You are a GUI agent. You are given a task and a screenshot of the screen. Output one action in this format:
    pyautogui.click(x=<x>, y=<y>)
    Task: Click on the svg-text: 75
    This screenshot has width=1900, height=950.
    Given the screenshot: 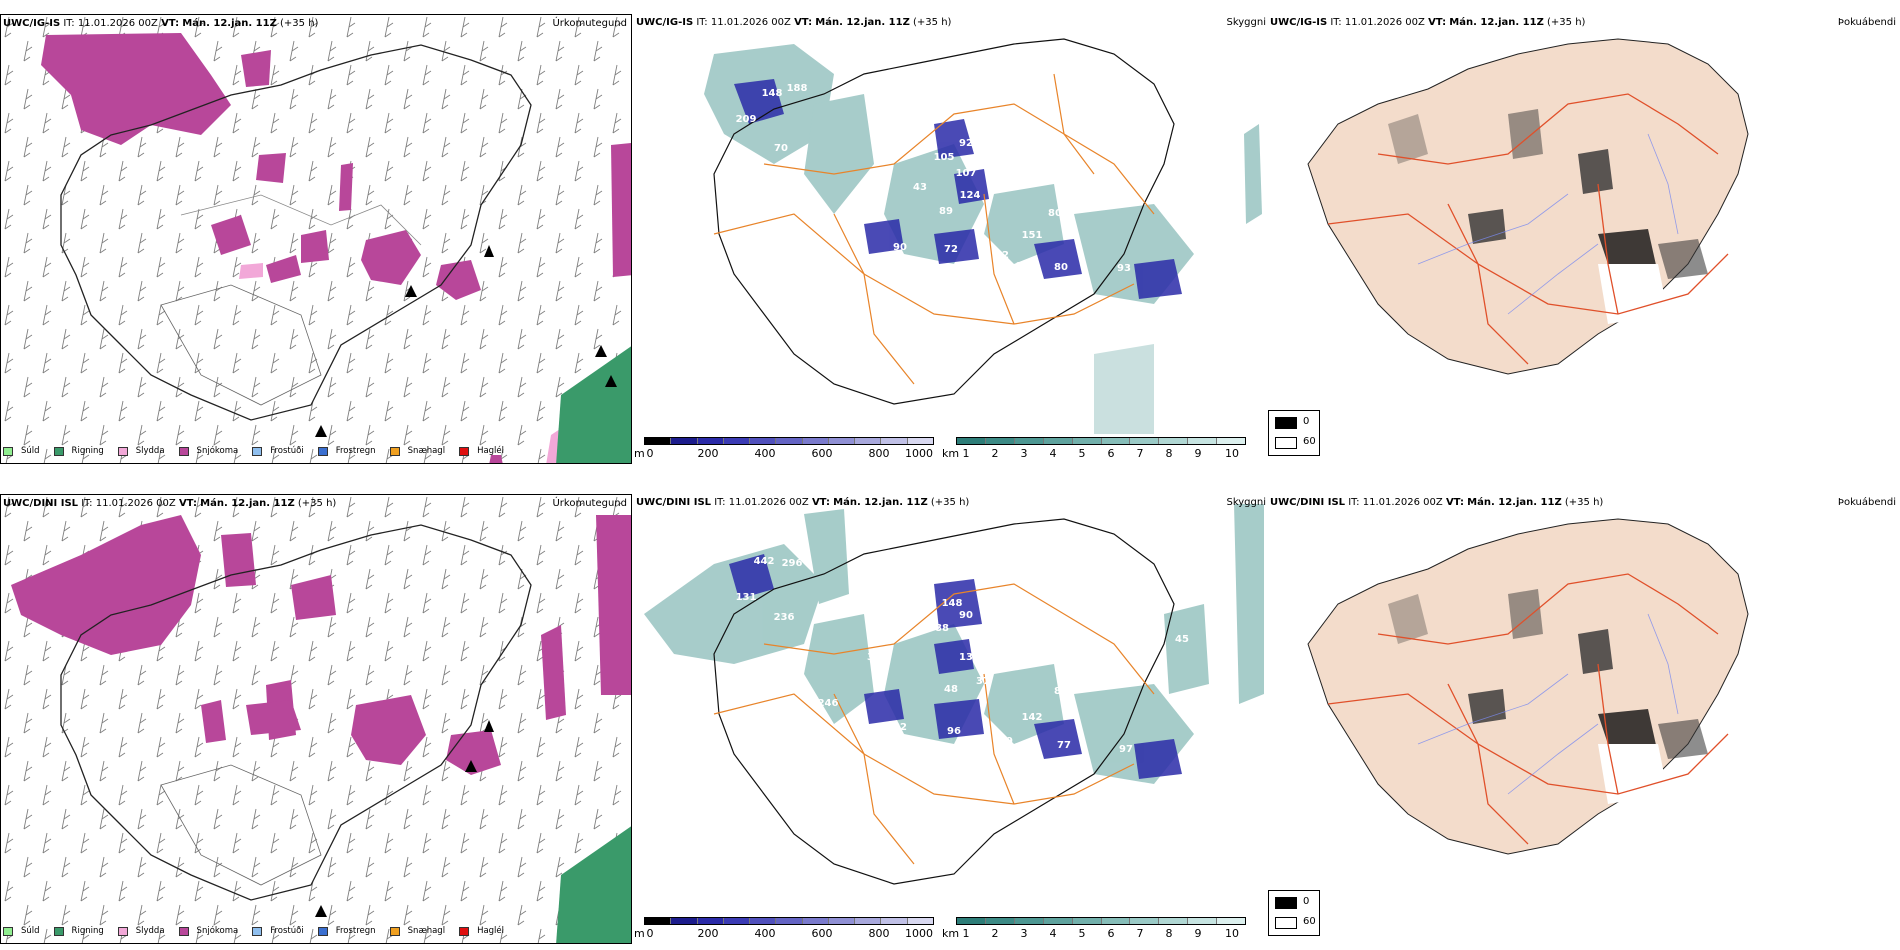 What is the action you would take?
    pyautogui.click(x=884, y=747)
    